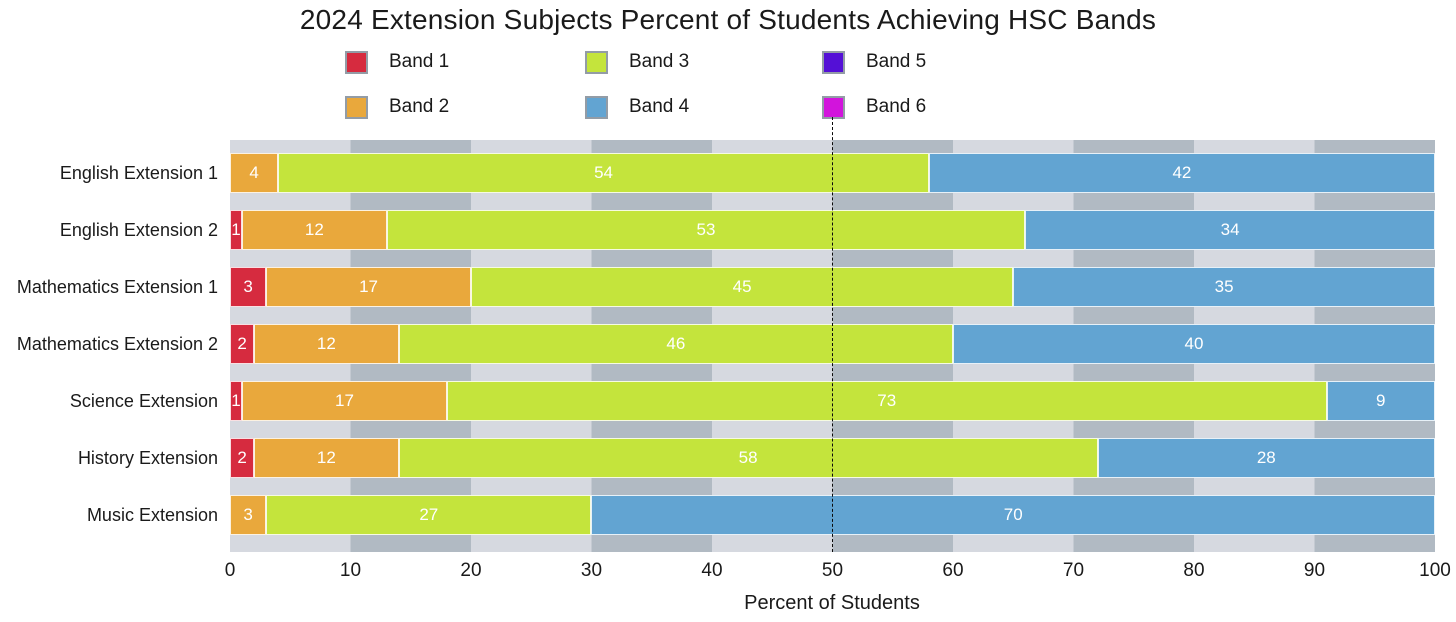 Image resolution: width=1456 pixels, height=622 pixels. I want to click on bar-row: 3 17 45 35, so click(832, 287).